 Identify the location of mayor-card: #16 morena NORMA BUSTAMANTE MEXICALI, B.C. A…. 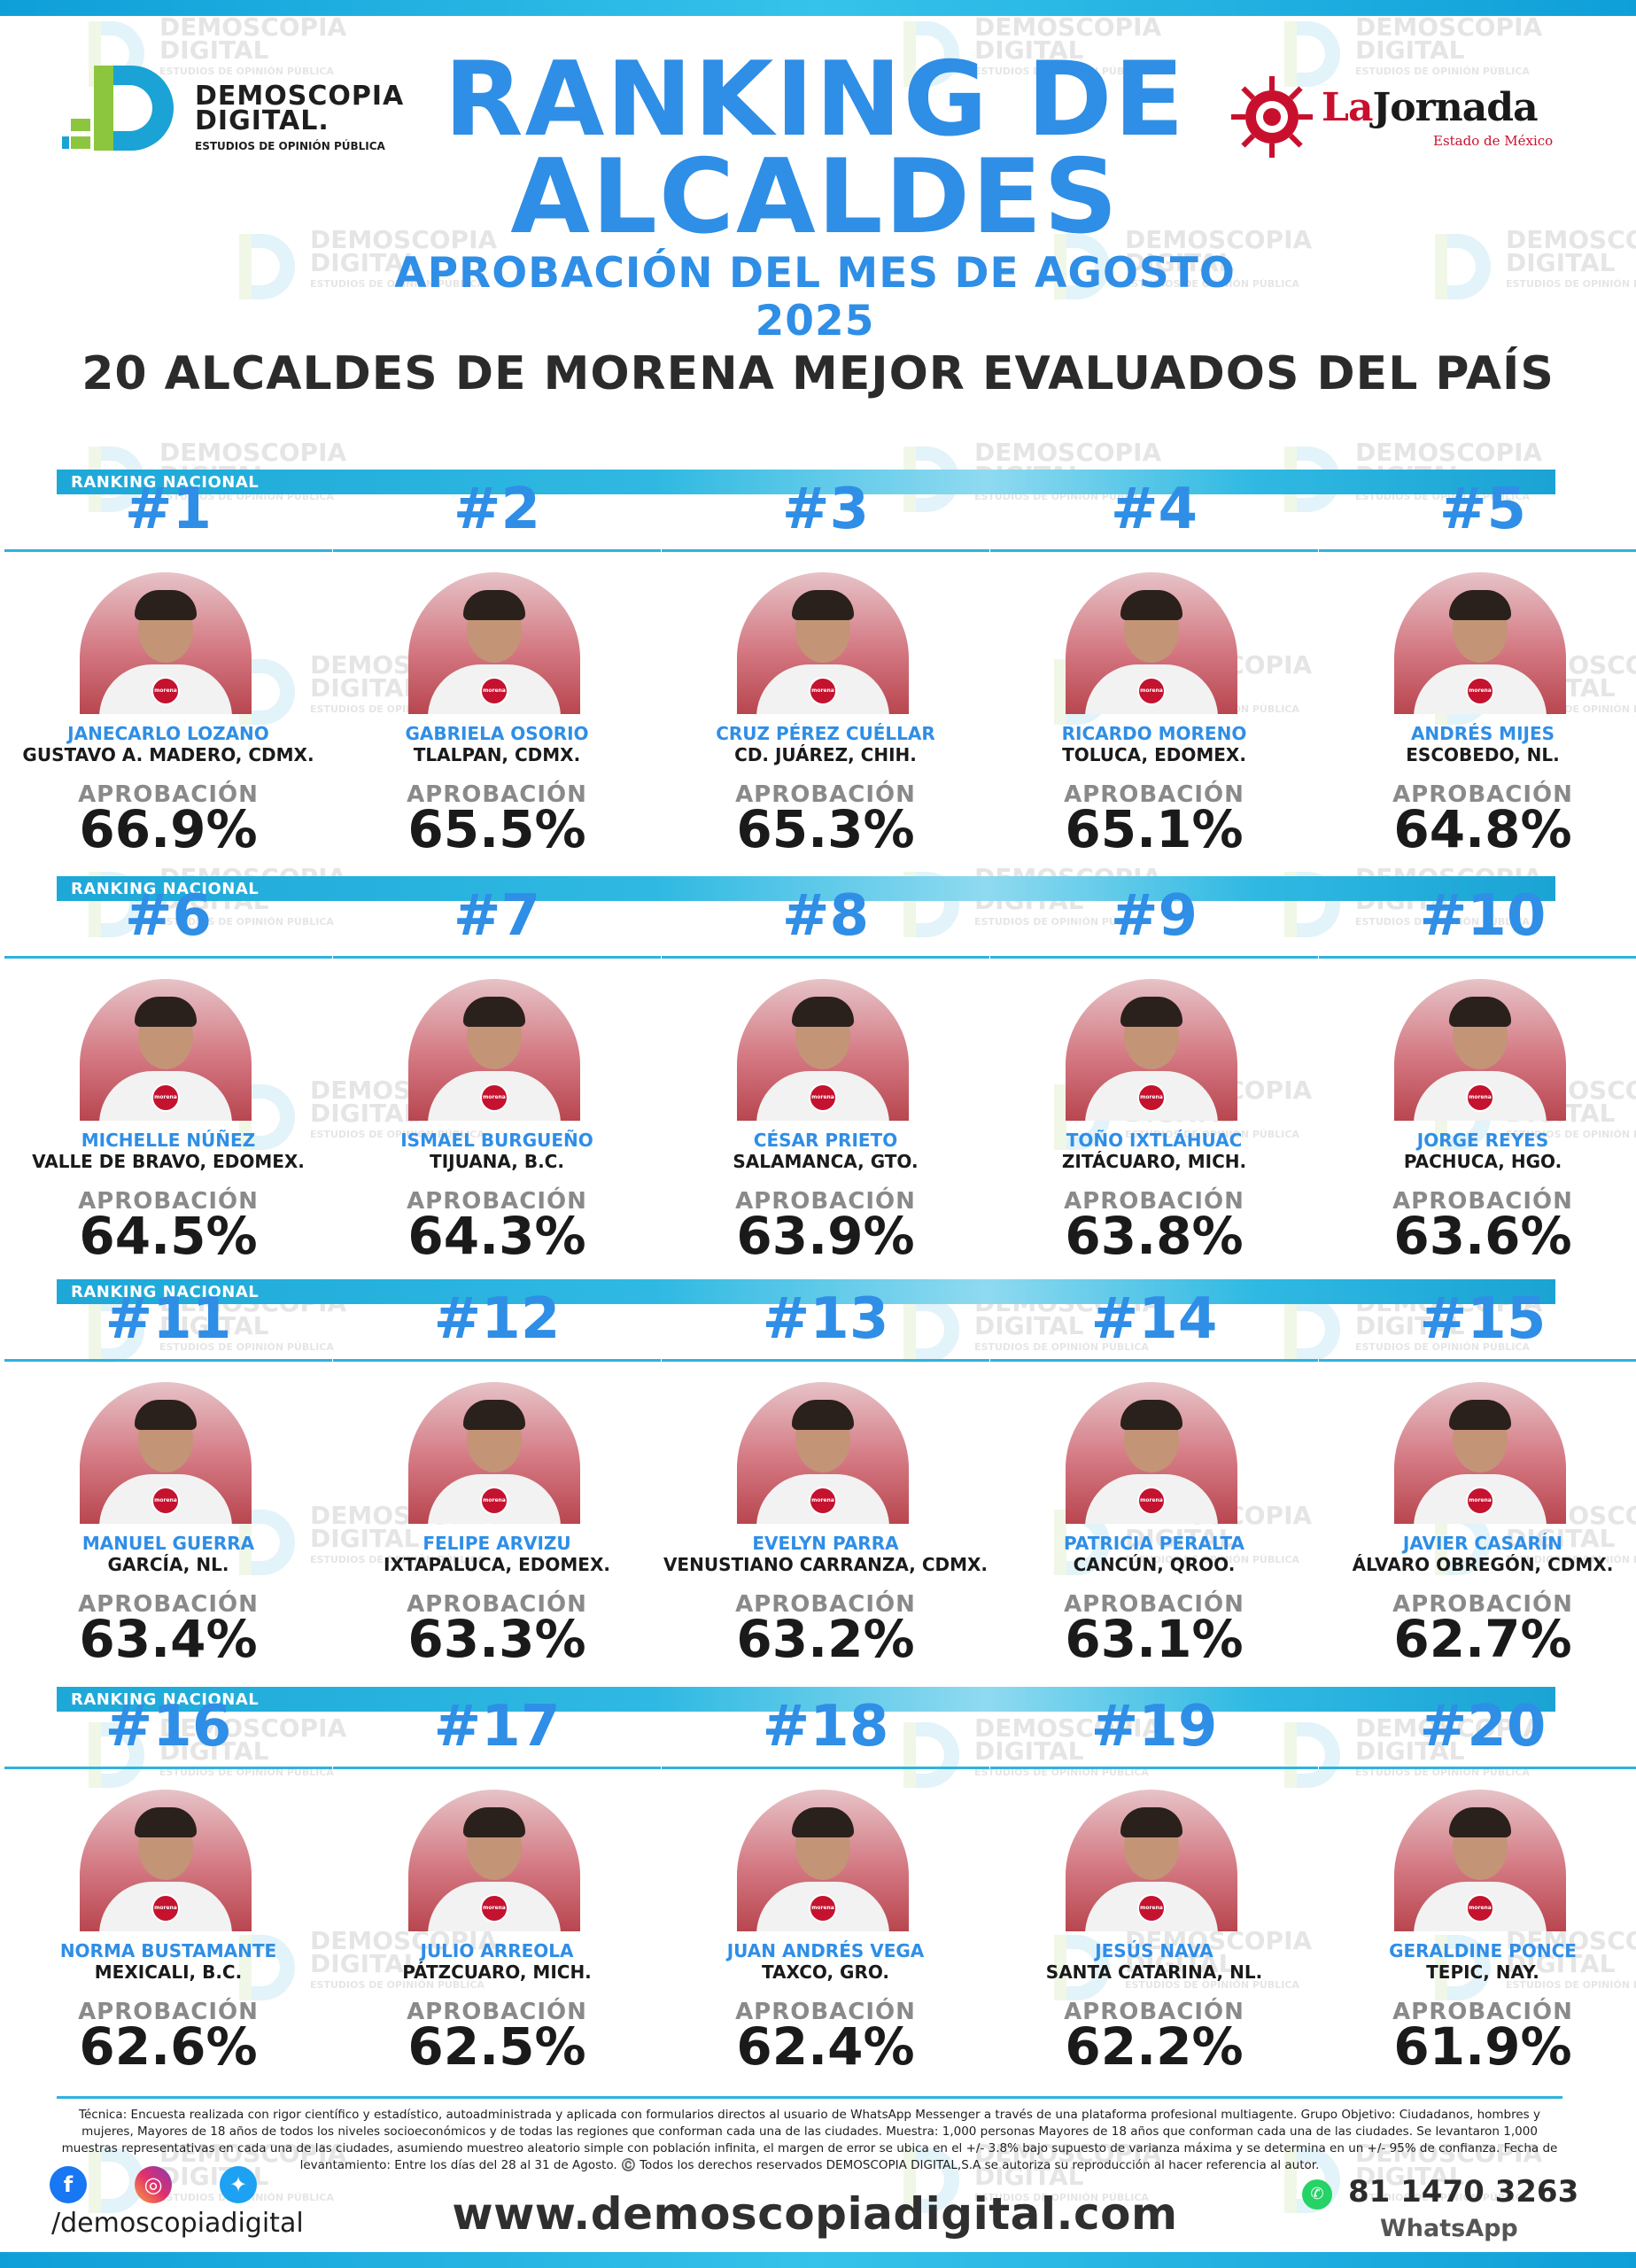
(168, 1879).